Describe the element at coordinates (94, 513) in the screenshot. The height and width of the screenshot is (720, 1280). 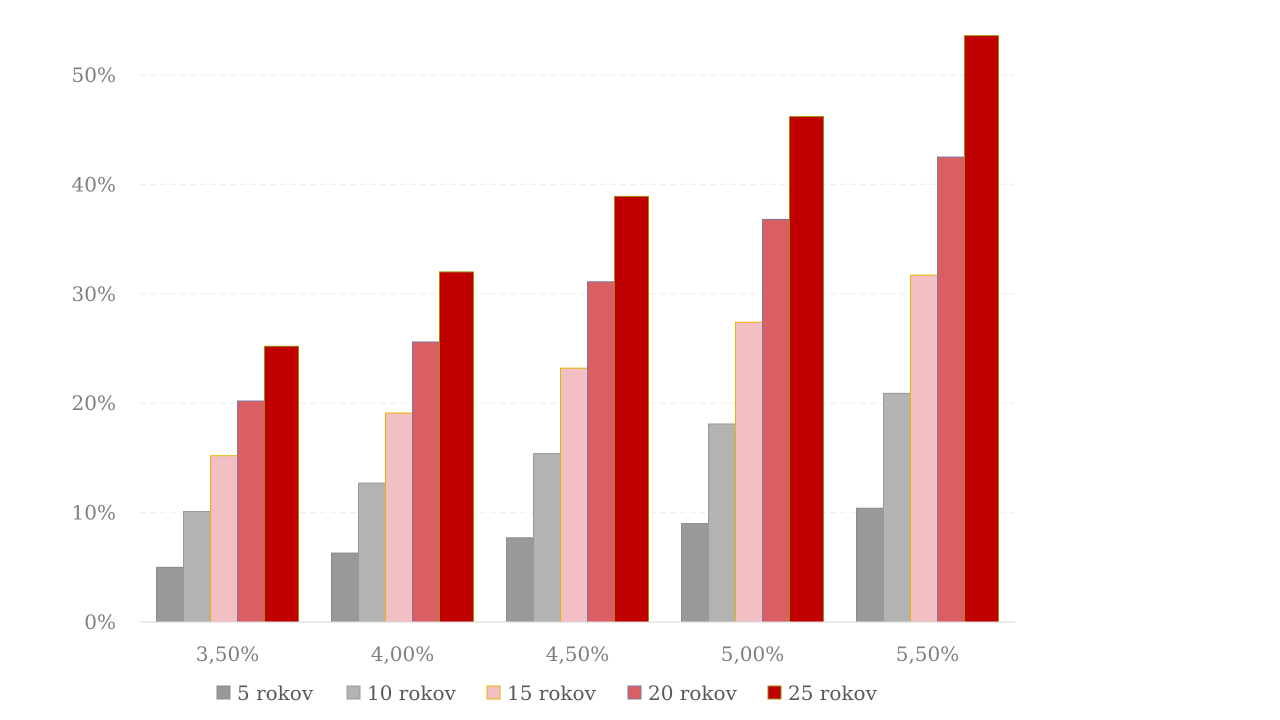
I see `y-tick-label: 10%` at that location.